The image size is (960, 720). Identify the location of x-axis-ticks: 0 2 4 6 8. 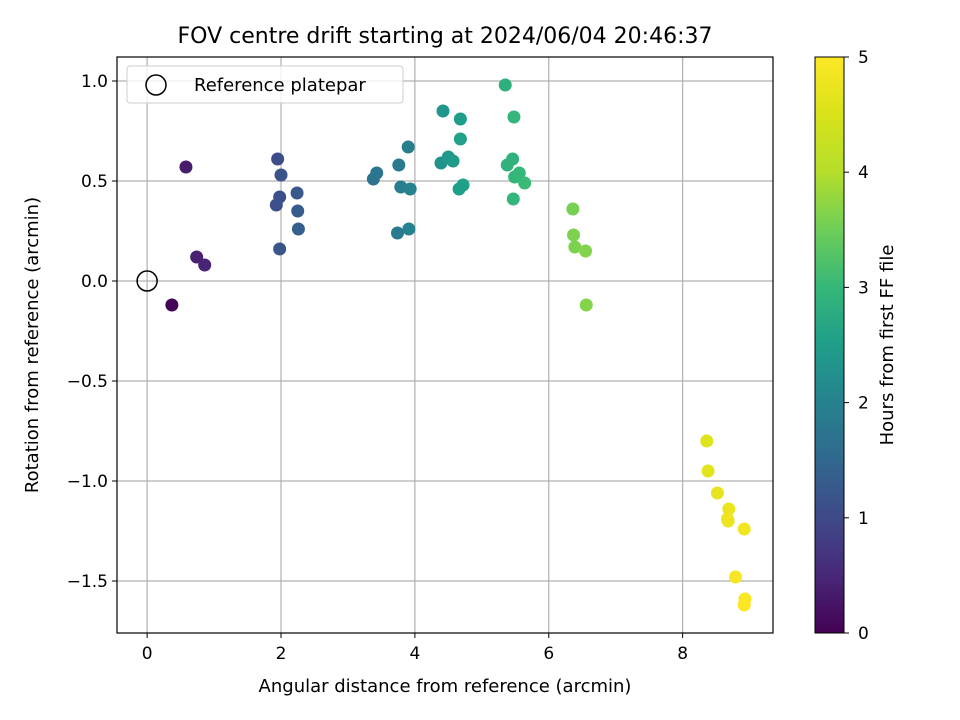
(415, 648).